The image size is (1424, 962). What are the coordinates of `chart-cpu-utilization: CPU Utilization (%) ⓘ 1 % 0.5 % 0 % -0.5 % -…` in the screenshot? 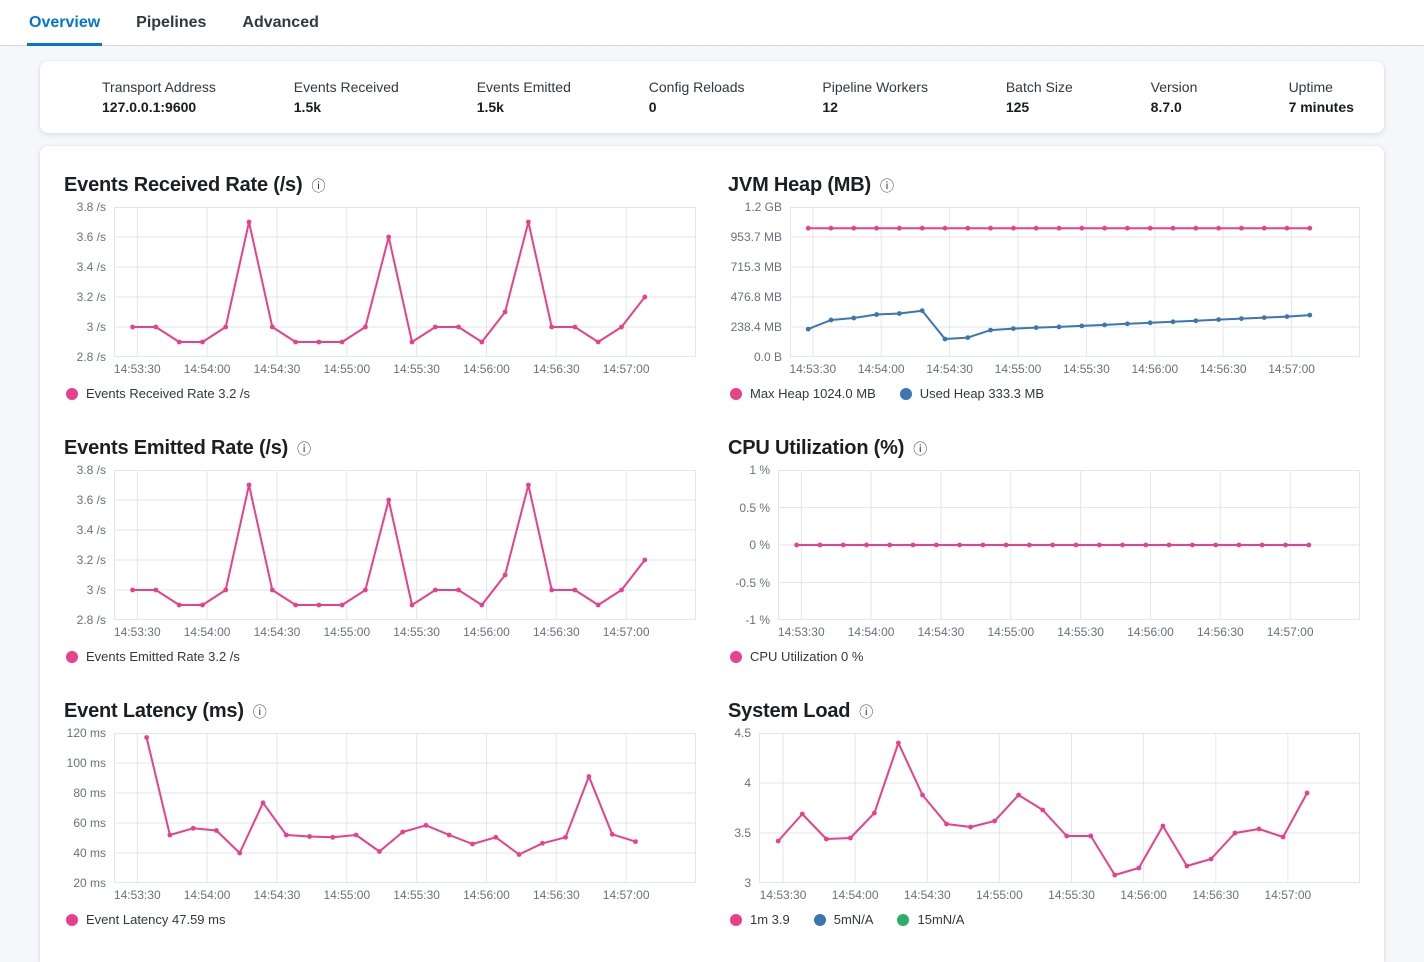 It's located at (1044, 550).